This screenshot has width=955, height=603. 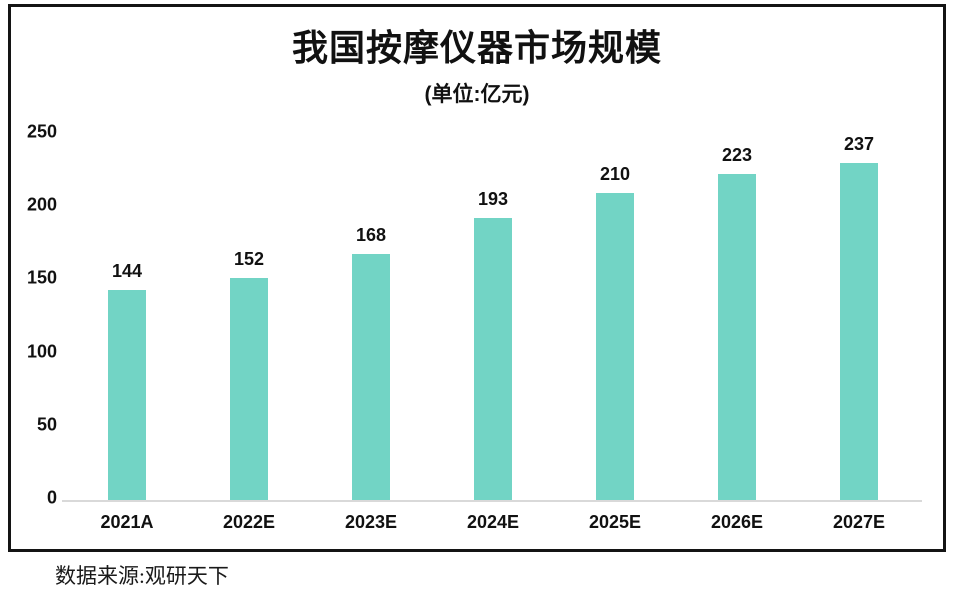 I want to click on bar-group: 237, so click(x=859, y=317).